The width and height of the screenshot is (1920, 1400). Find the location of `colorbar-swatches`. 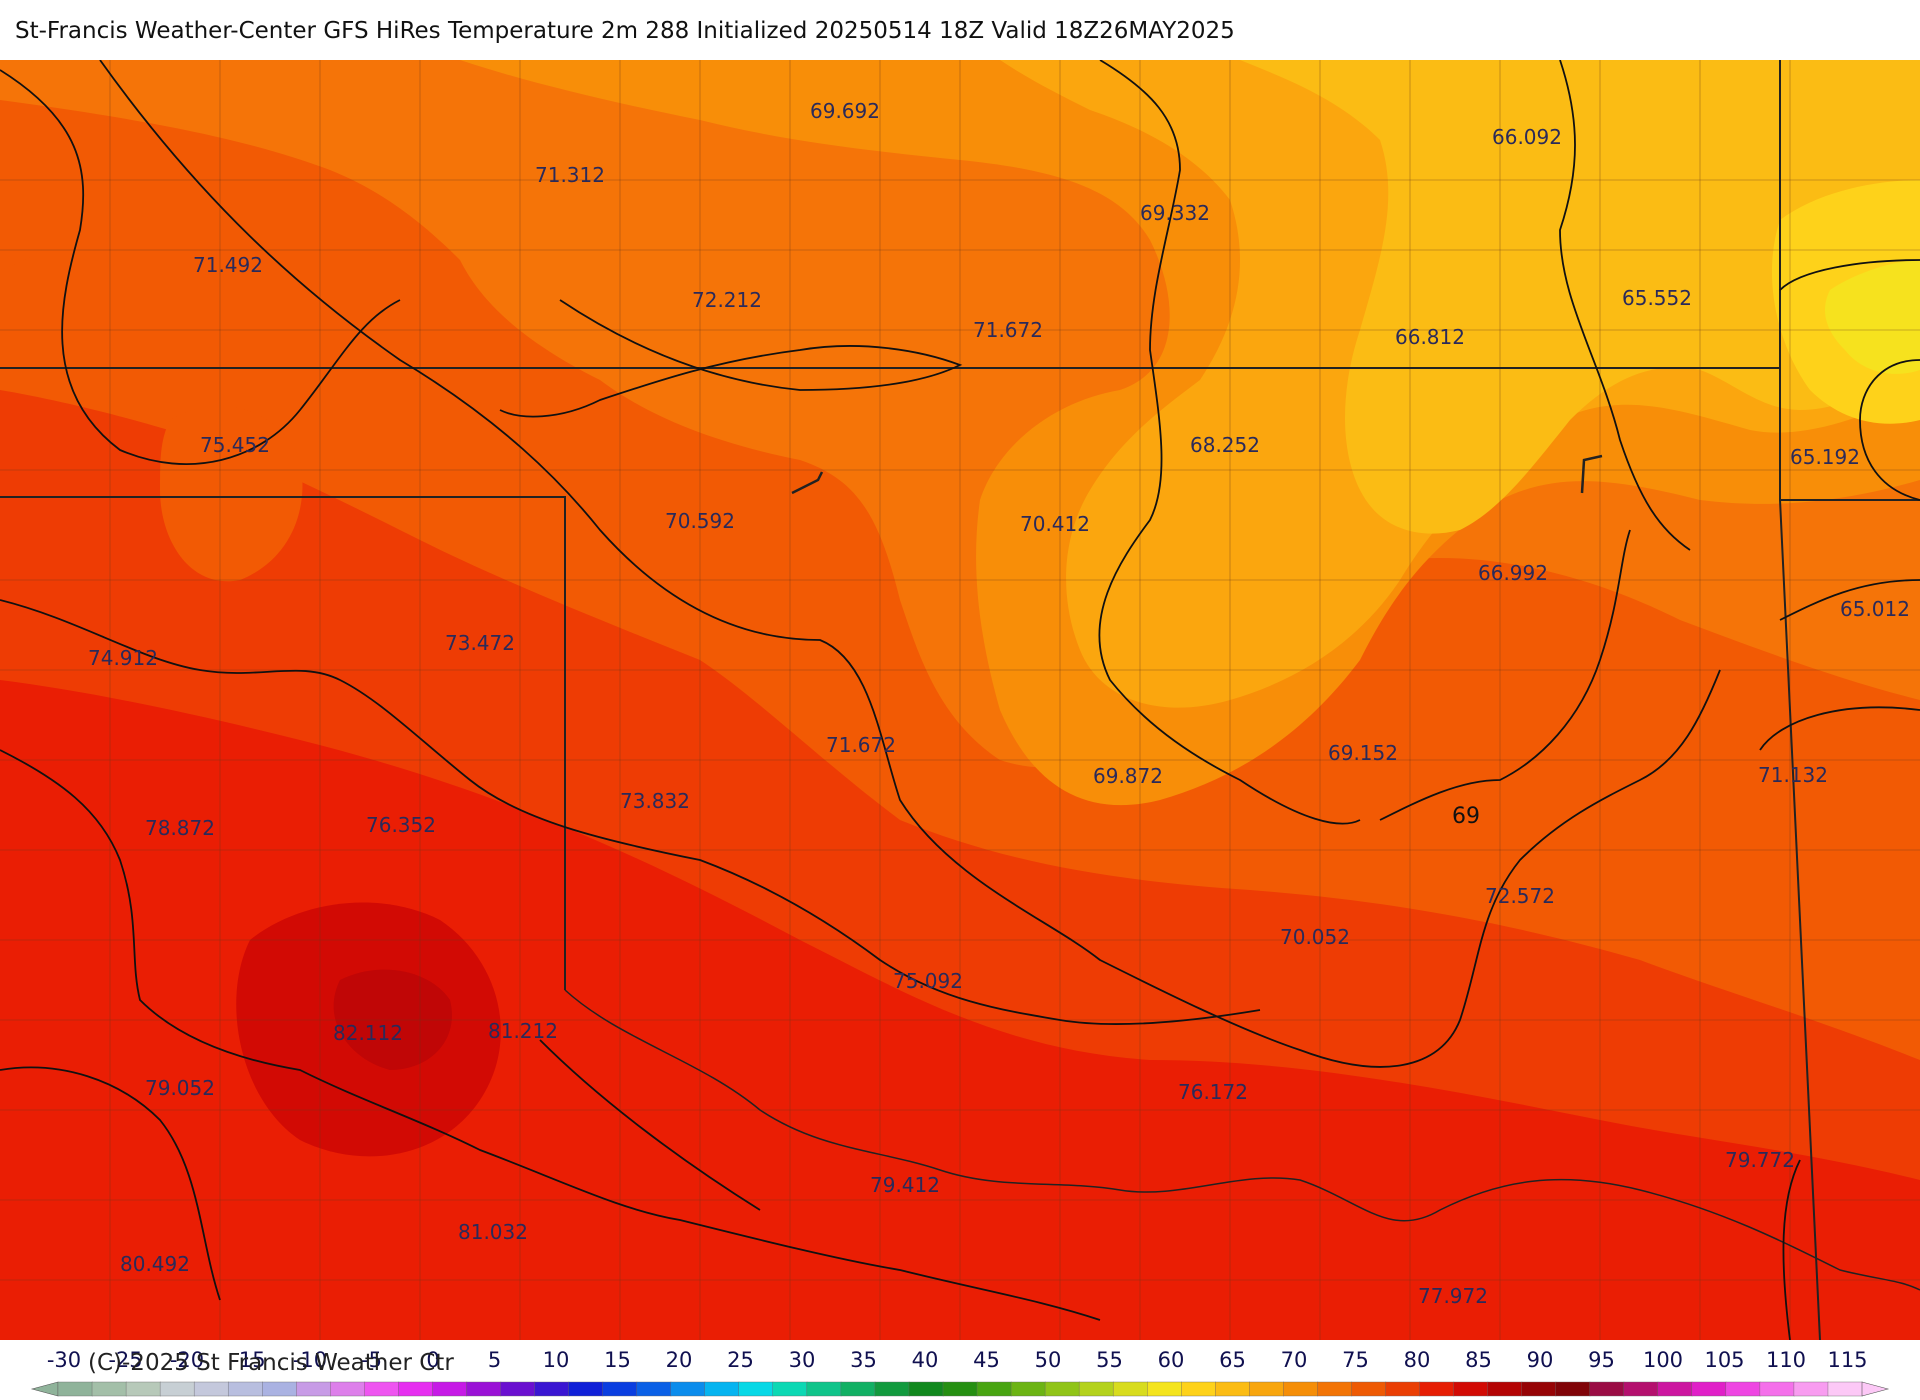

colorbar-swatches is located at coordinates (960, 1389).